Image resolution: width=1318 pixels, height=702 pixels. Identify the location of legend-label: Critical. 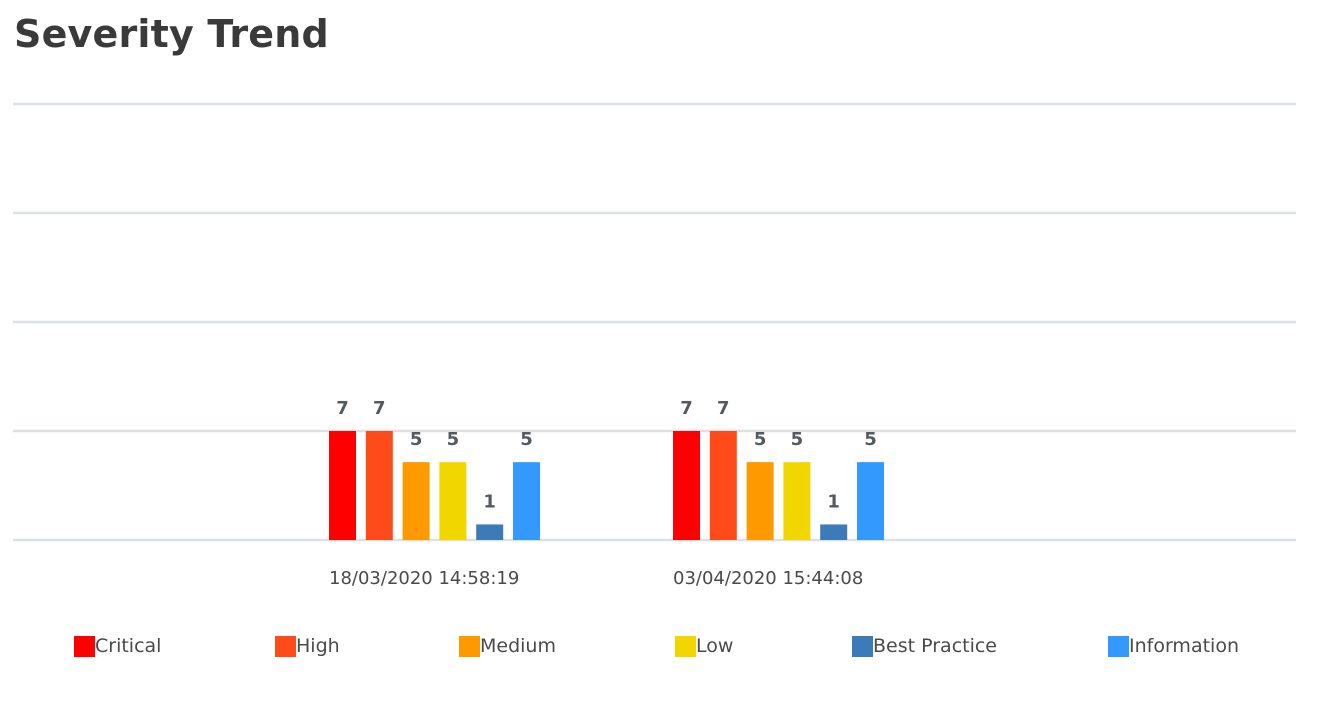
(128, 646).